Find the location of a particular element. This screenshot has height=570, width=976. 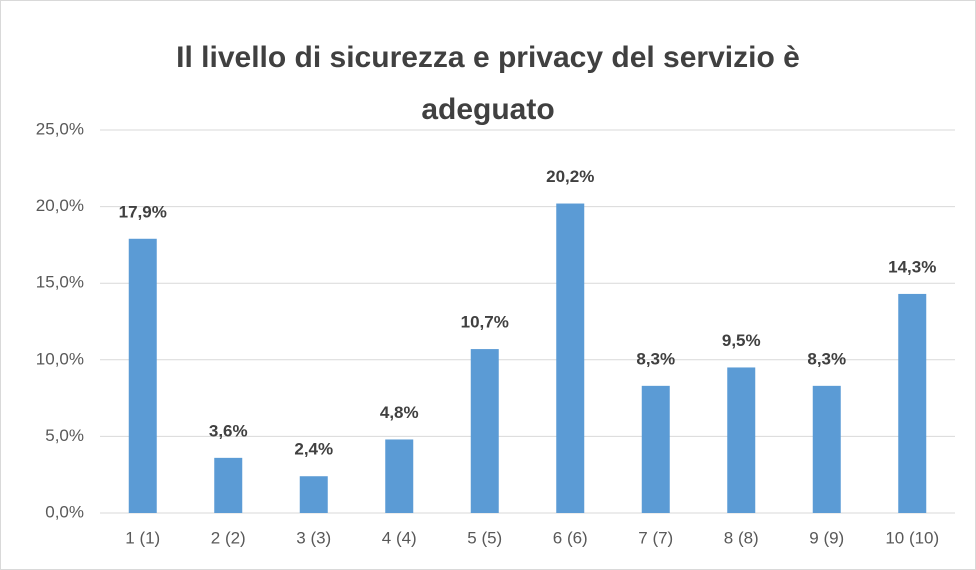

x-tick-label: 4 (4) is located at coordinates (399, 537).